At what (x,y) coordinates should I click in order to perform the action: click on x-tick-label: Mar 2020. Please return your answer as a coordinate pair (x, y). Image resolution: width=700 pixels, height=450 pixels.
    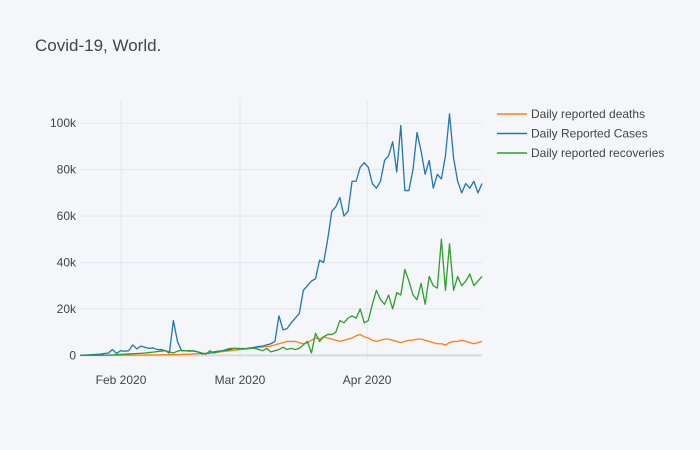
    Looking at the image, I should click on (240, 380).